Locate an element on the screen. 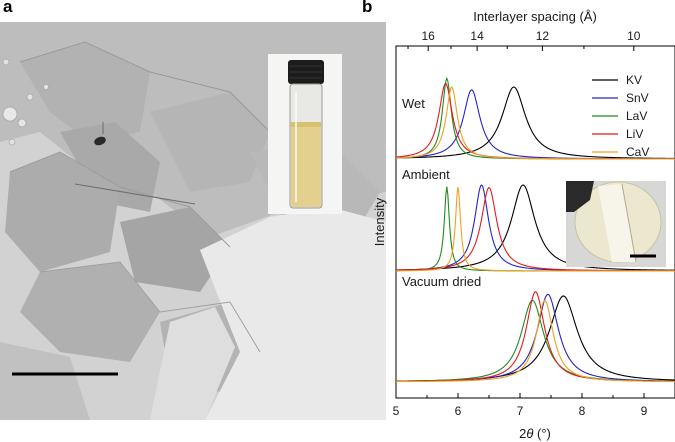 The image size is (675, 442). curve-wet-cav is located at coordinates (535, 123).